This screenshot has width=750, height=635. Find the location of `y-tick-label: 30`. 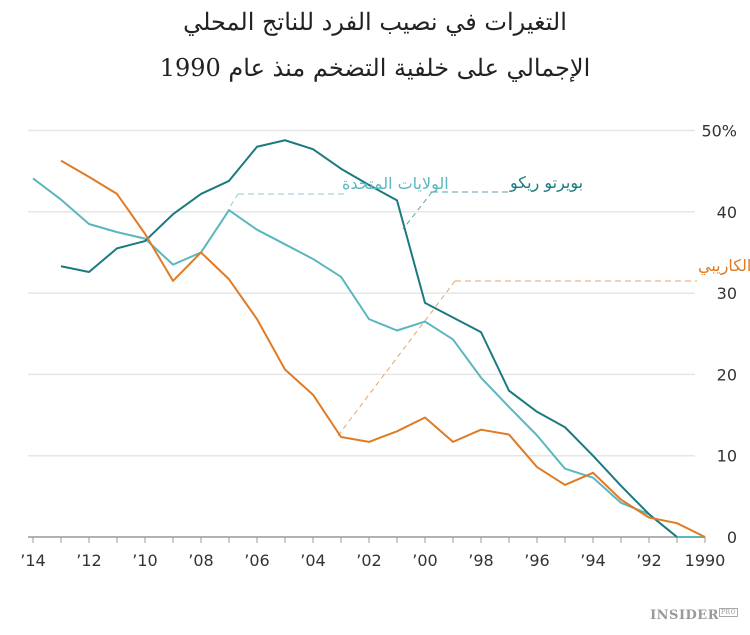

y-tick-label: 30 is located at coordinates (727, 293).